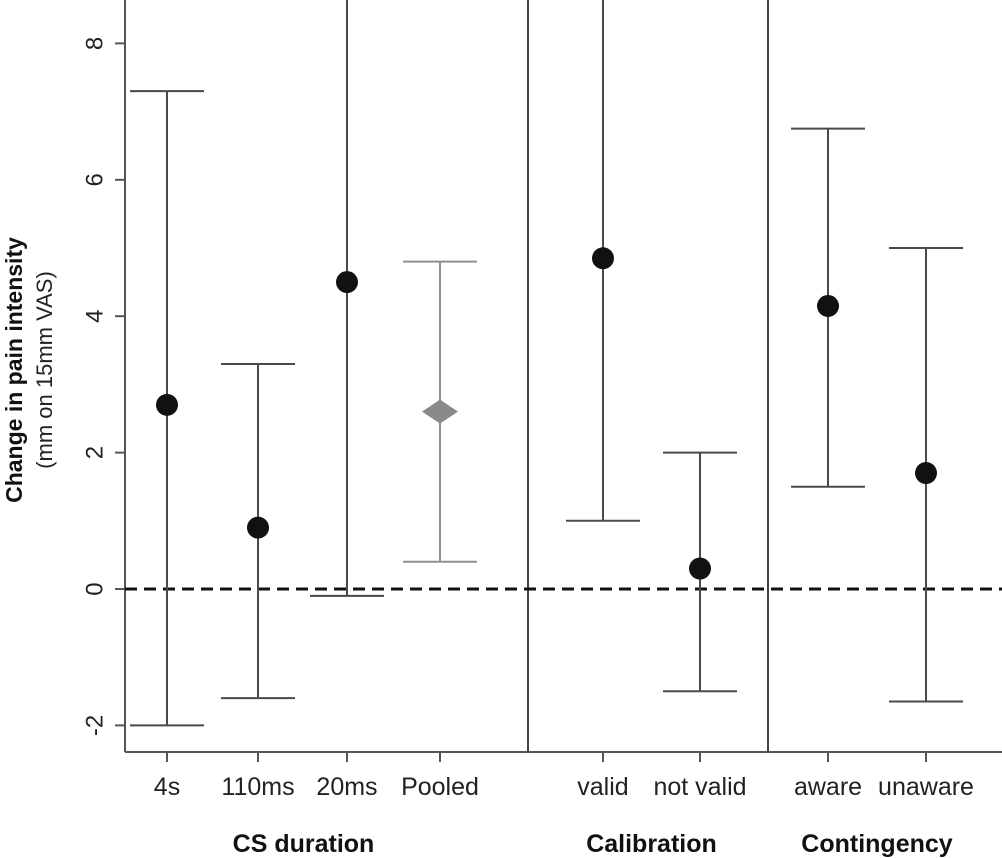  What do you see at coordinates (94, 43) in the screenshot?
I see `y-tick-label: 8` at bounding box center [94, 43].